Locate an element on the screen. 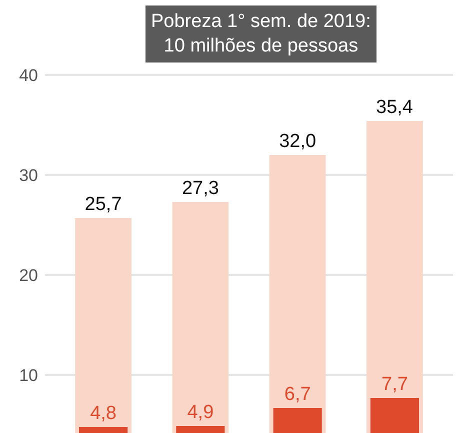 The height and width of the screenshot is (433, 461). data-label: 4,8 is located at coordinates (103, 413).